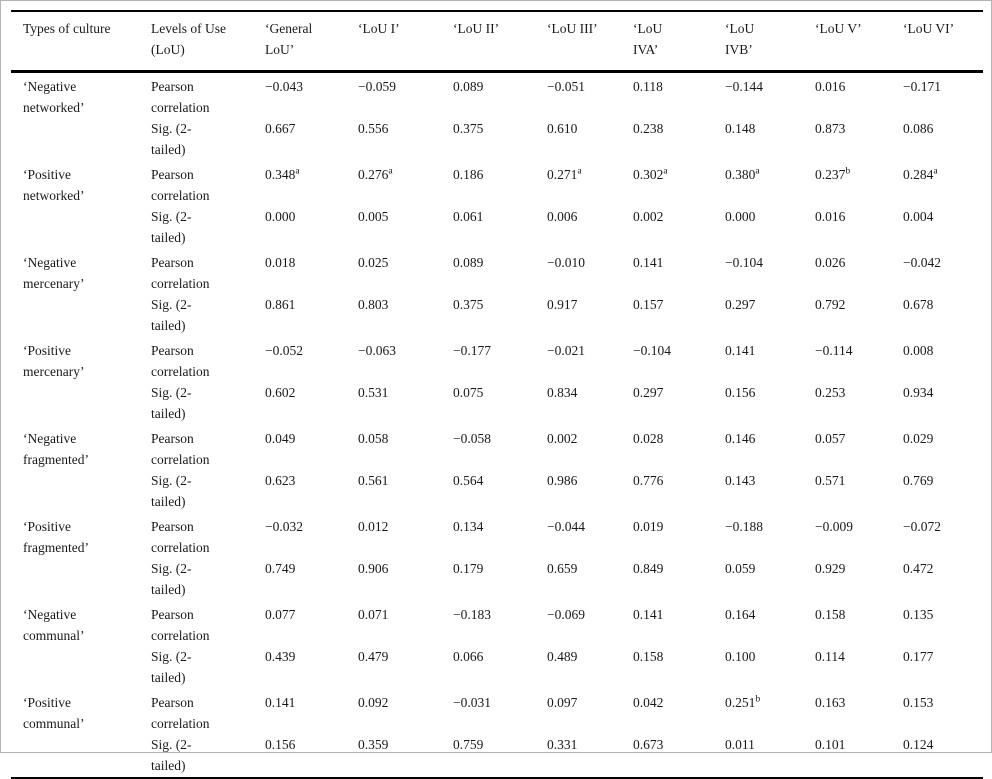 The height and width of the screenshot is (779, 992). What do you see at coordinates (830, 744) in the screenshot?
I see `value-cell: 0.101` at bounding box center [830, 744].